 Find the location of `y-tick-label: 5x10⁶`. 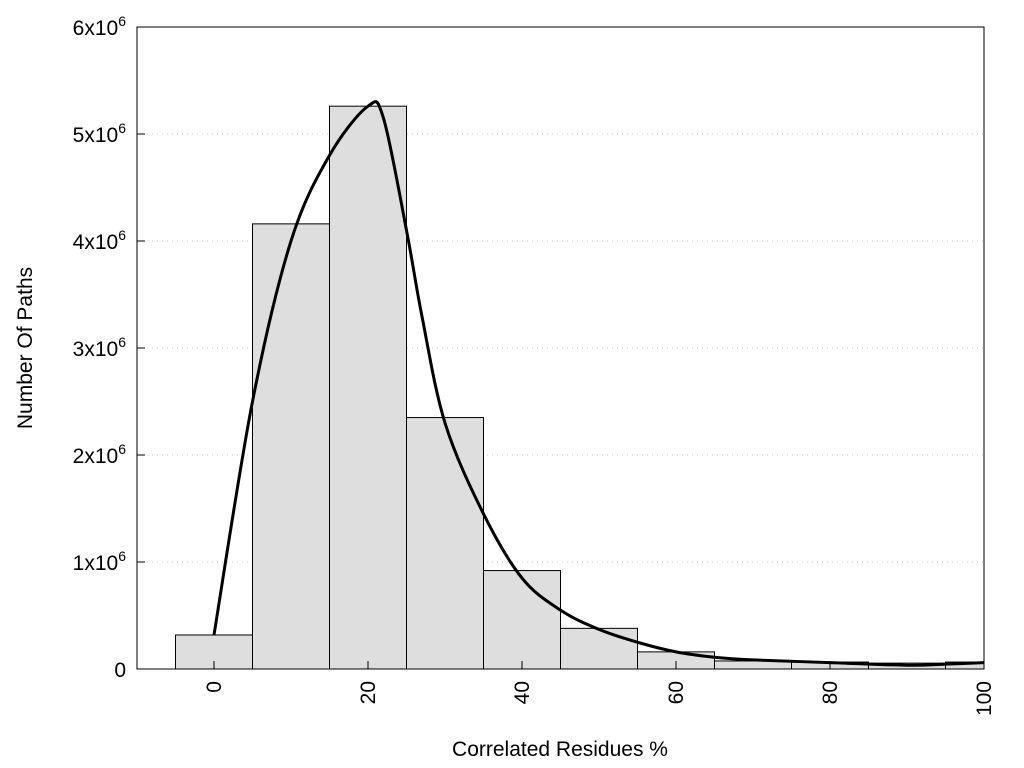

y-tick-label: 5x10⁶ is located at coordinates (100, 133).